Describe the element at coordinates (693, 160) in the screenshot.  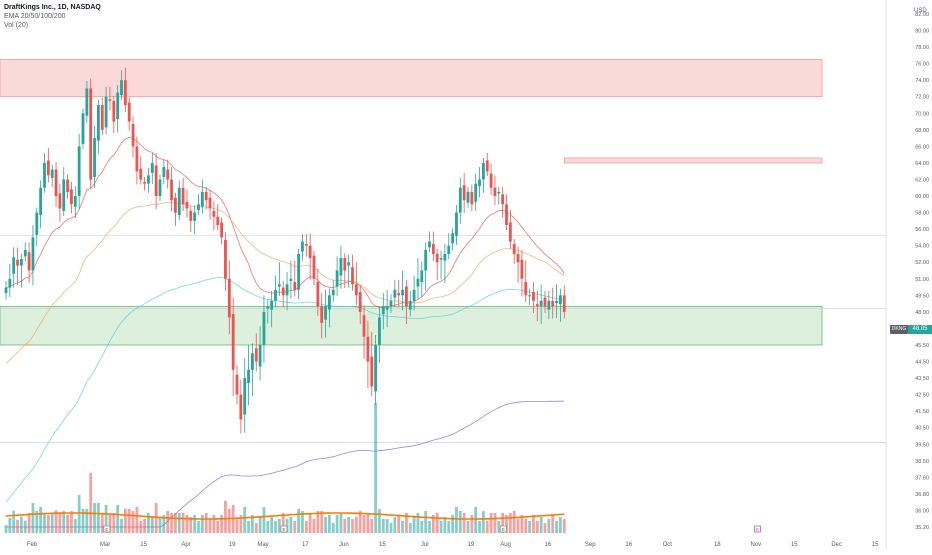
I see `resistance-zone` at that location.